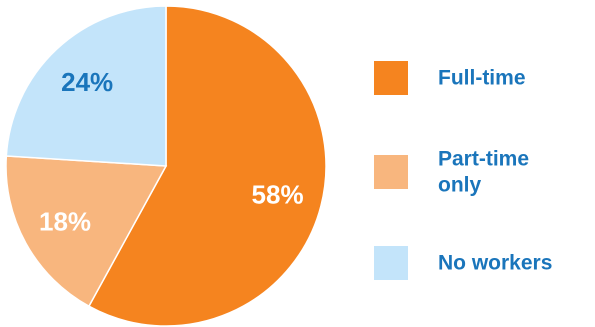 Image resolution: width=595 pixels, height=327 pixels. Describe the element at coordinates (65, 221) in the screenshot. I see `slice-label-part-time-only: 18%` at that location.